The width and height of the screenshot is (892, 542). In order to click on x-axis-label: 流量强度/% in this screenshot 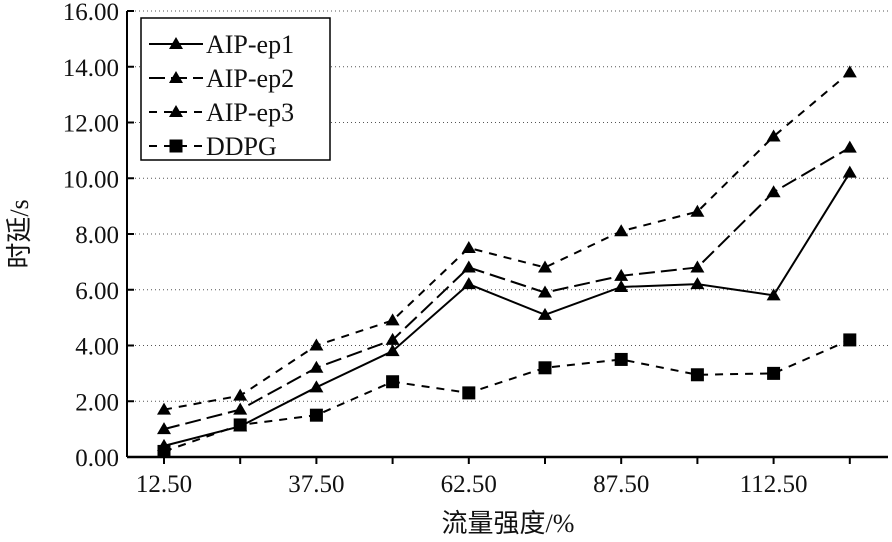, I will do `click(508, 523)`.